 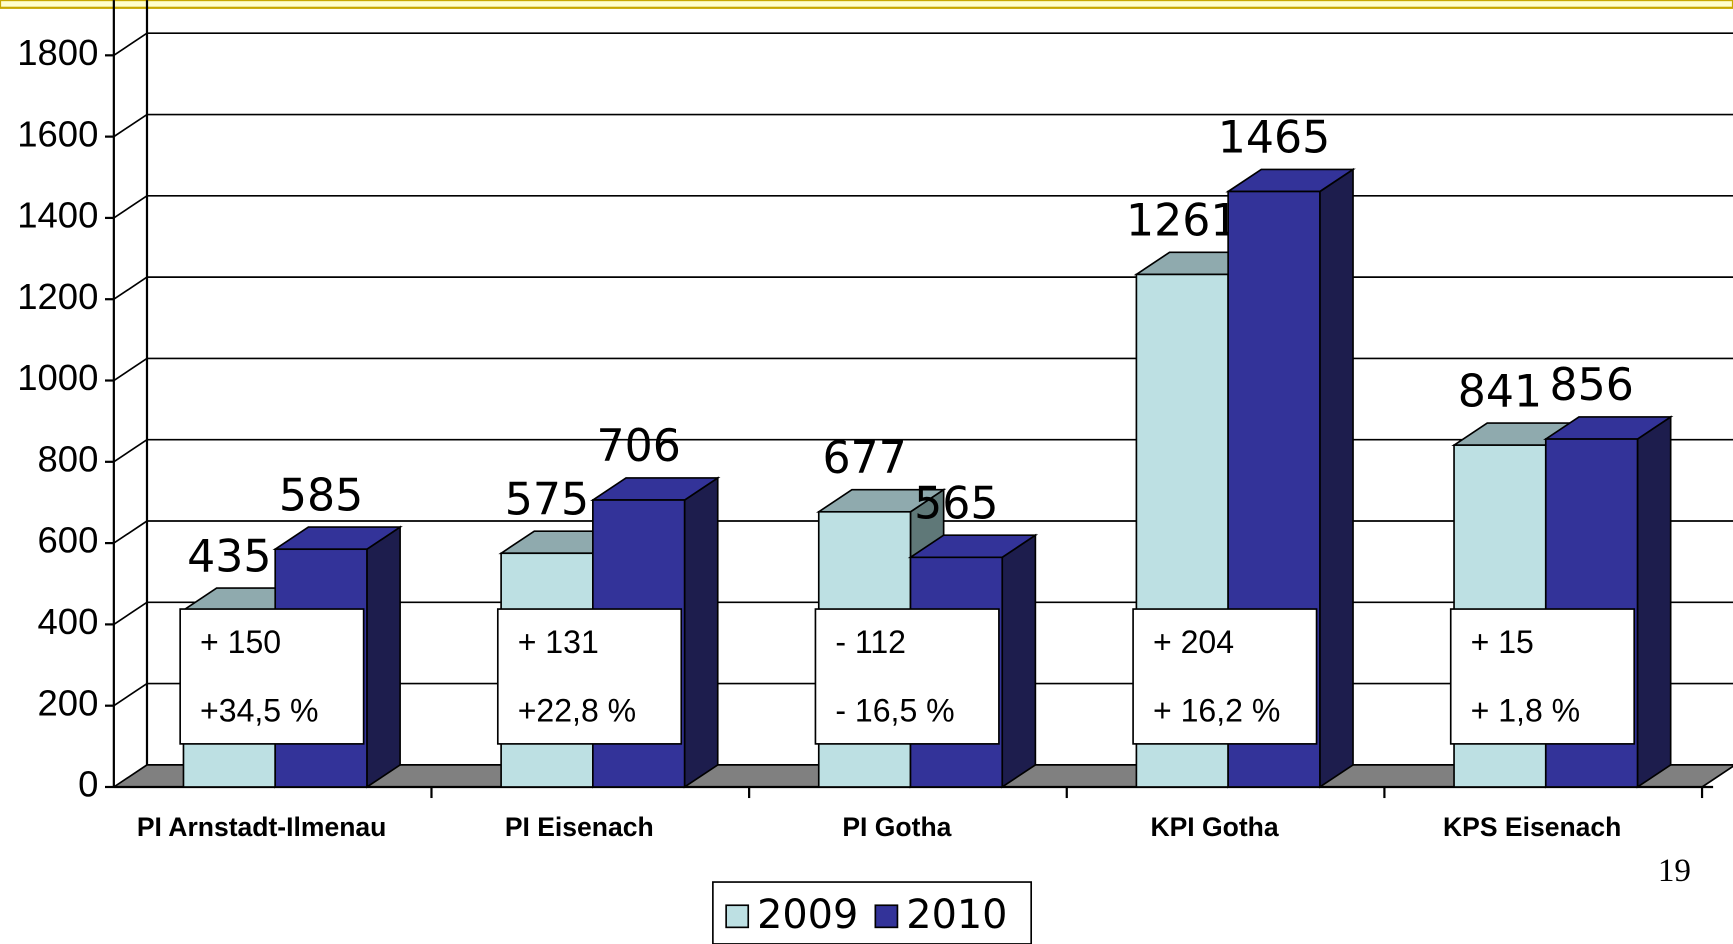 What do you see at coordinates (88, 784) in the screenshot?
I see `y-tick-label: 0` at bounding box center [88, 784].